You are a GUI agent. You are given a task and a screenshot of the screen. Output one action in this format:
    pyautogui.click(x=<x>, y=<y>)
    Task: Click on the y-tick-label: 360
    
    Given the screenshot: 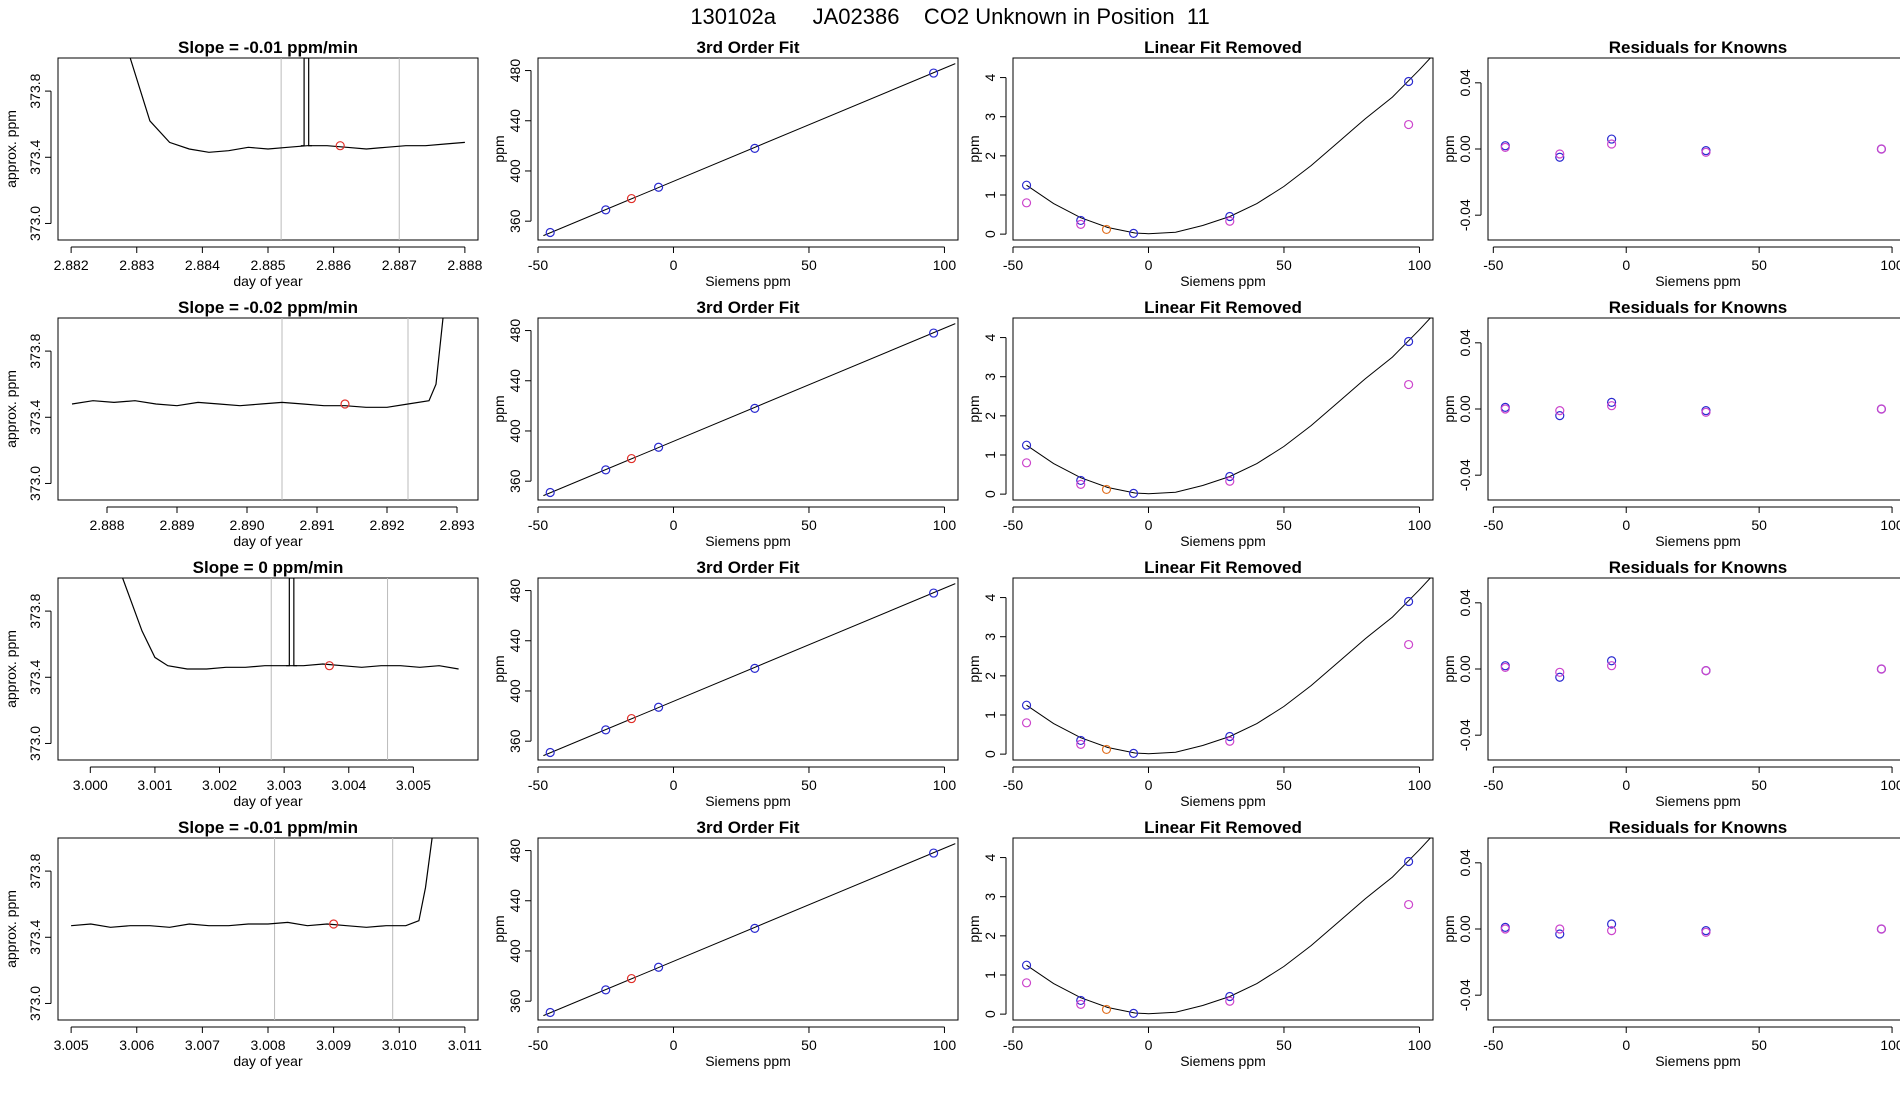 What is the action you would take?
    pyautogui.click(x=515, y=741)
    